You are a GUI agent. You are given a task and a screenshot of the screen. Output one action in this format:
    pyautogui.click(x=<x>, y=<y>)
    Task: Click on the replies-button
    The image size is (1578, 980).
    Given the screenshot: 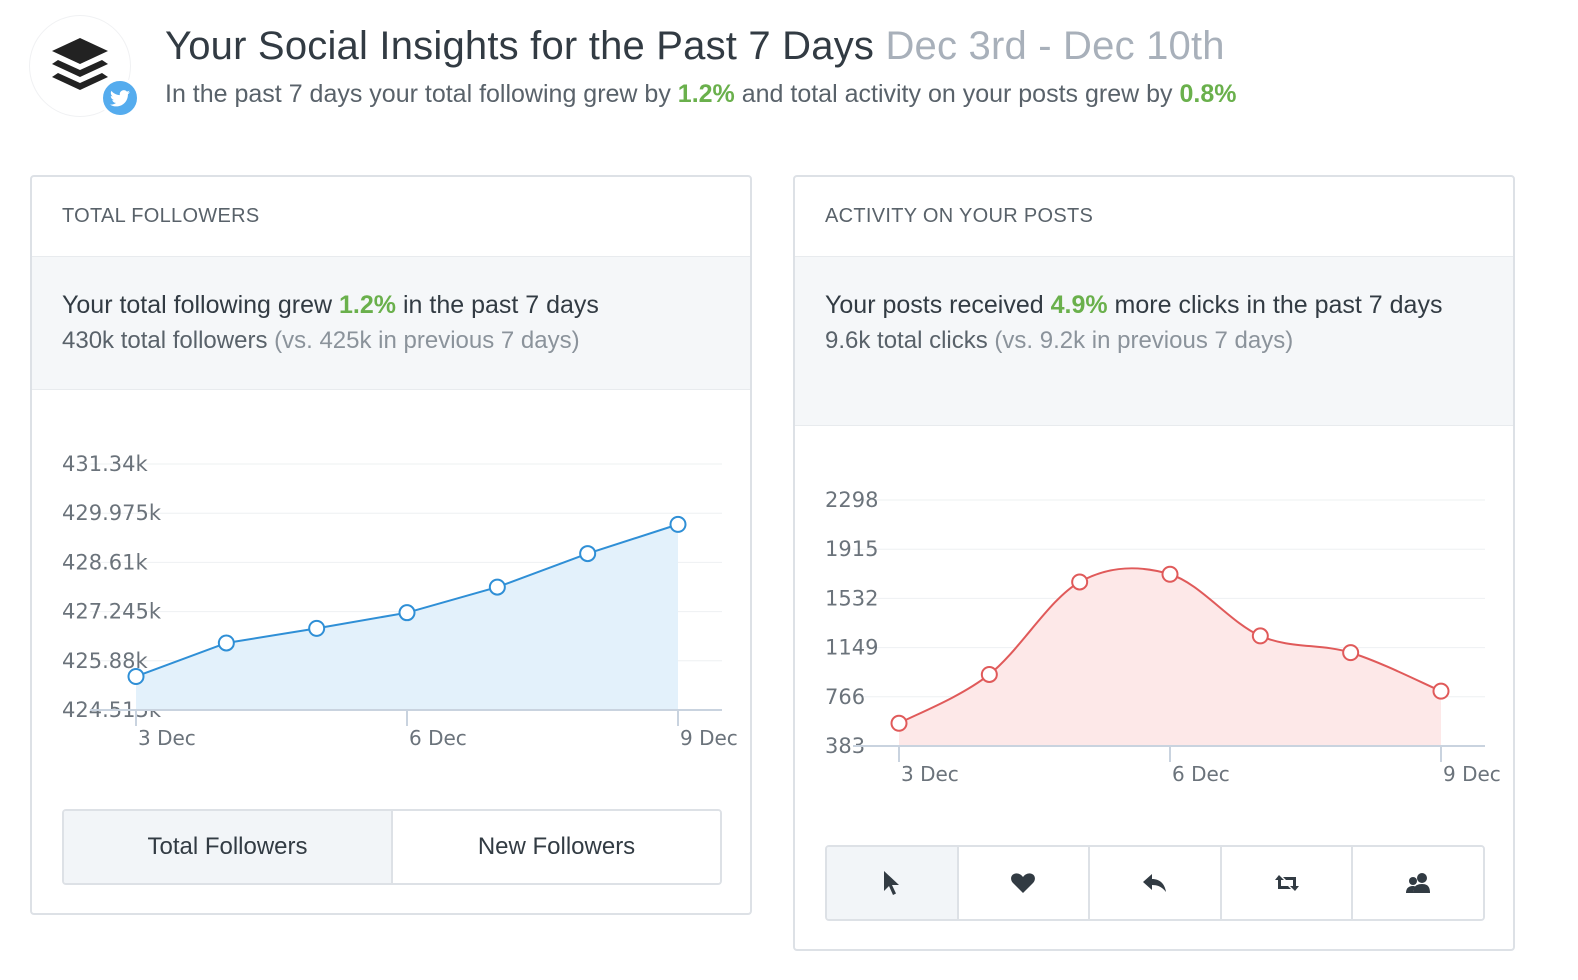 What is the action you would take?
    pyautogui.click(x=1154, y=883)
    